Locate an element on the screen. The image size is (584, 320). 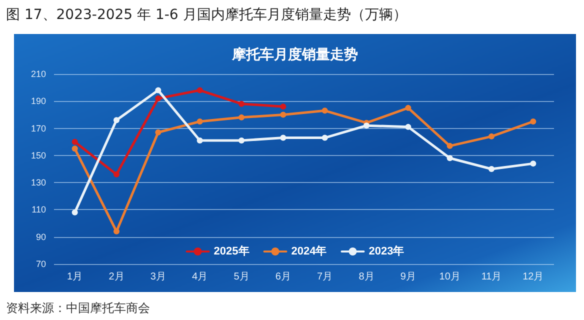
x-tick-label: 9月 is located at coordinates (408, 277).